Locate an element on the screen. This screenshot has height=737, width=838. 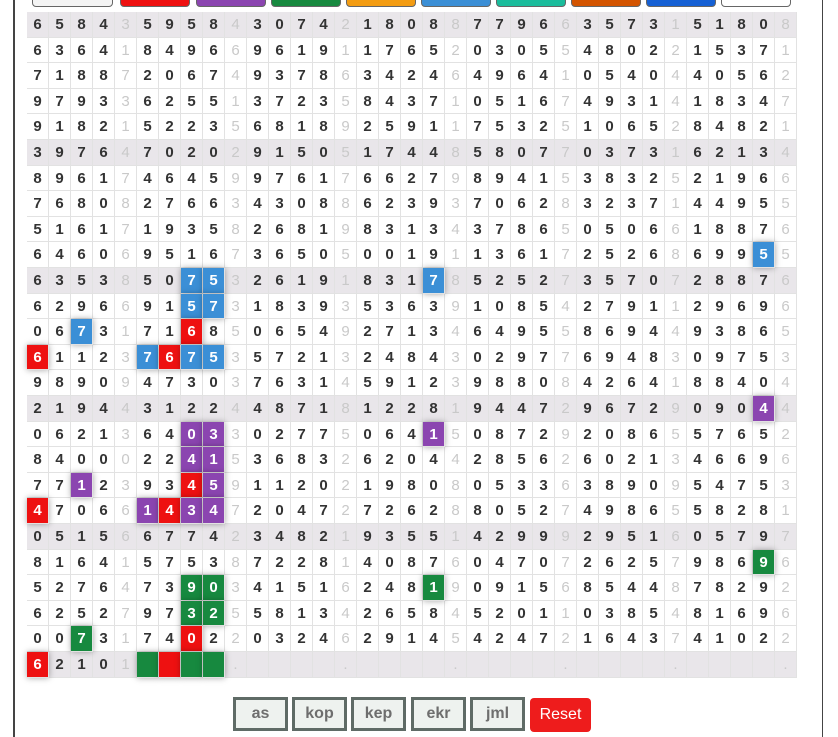
highlighted-cell: 6 is located at coordinates (38, 357).